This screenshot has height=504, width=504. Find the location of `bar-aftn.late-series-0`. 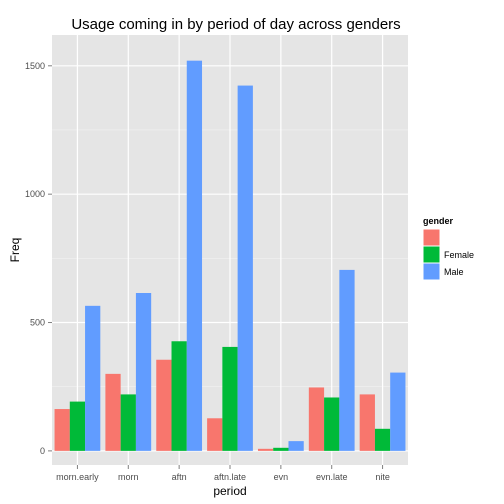

bar-aftn.late-series-0 is located at coordinates (215, 434).